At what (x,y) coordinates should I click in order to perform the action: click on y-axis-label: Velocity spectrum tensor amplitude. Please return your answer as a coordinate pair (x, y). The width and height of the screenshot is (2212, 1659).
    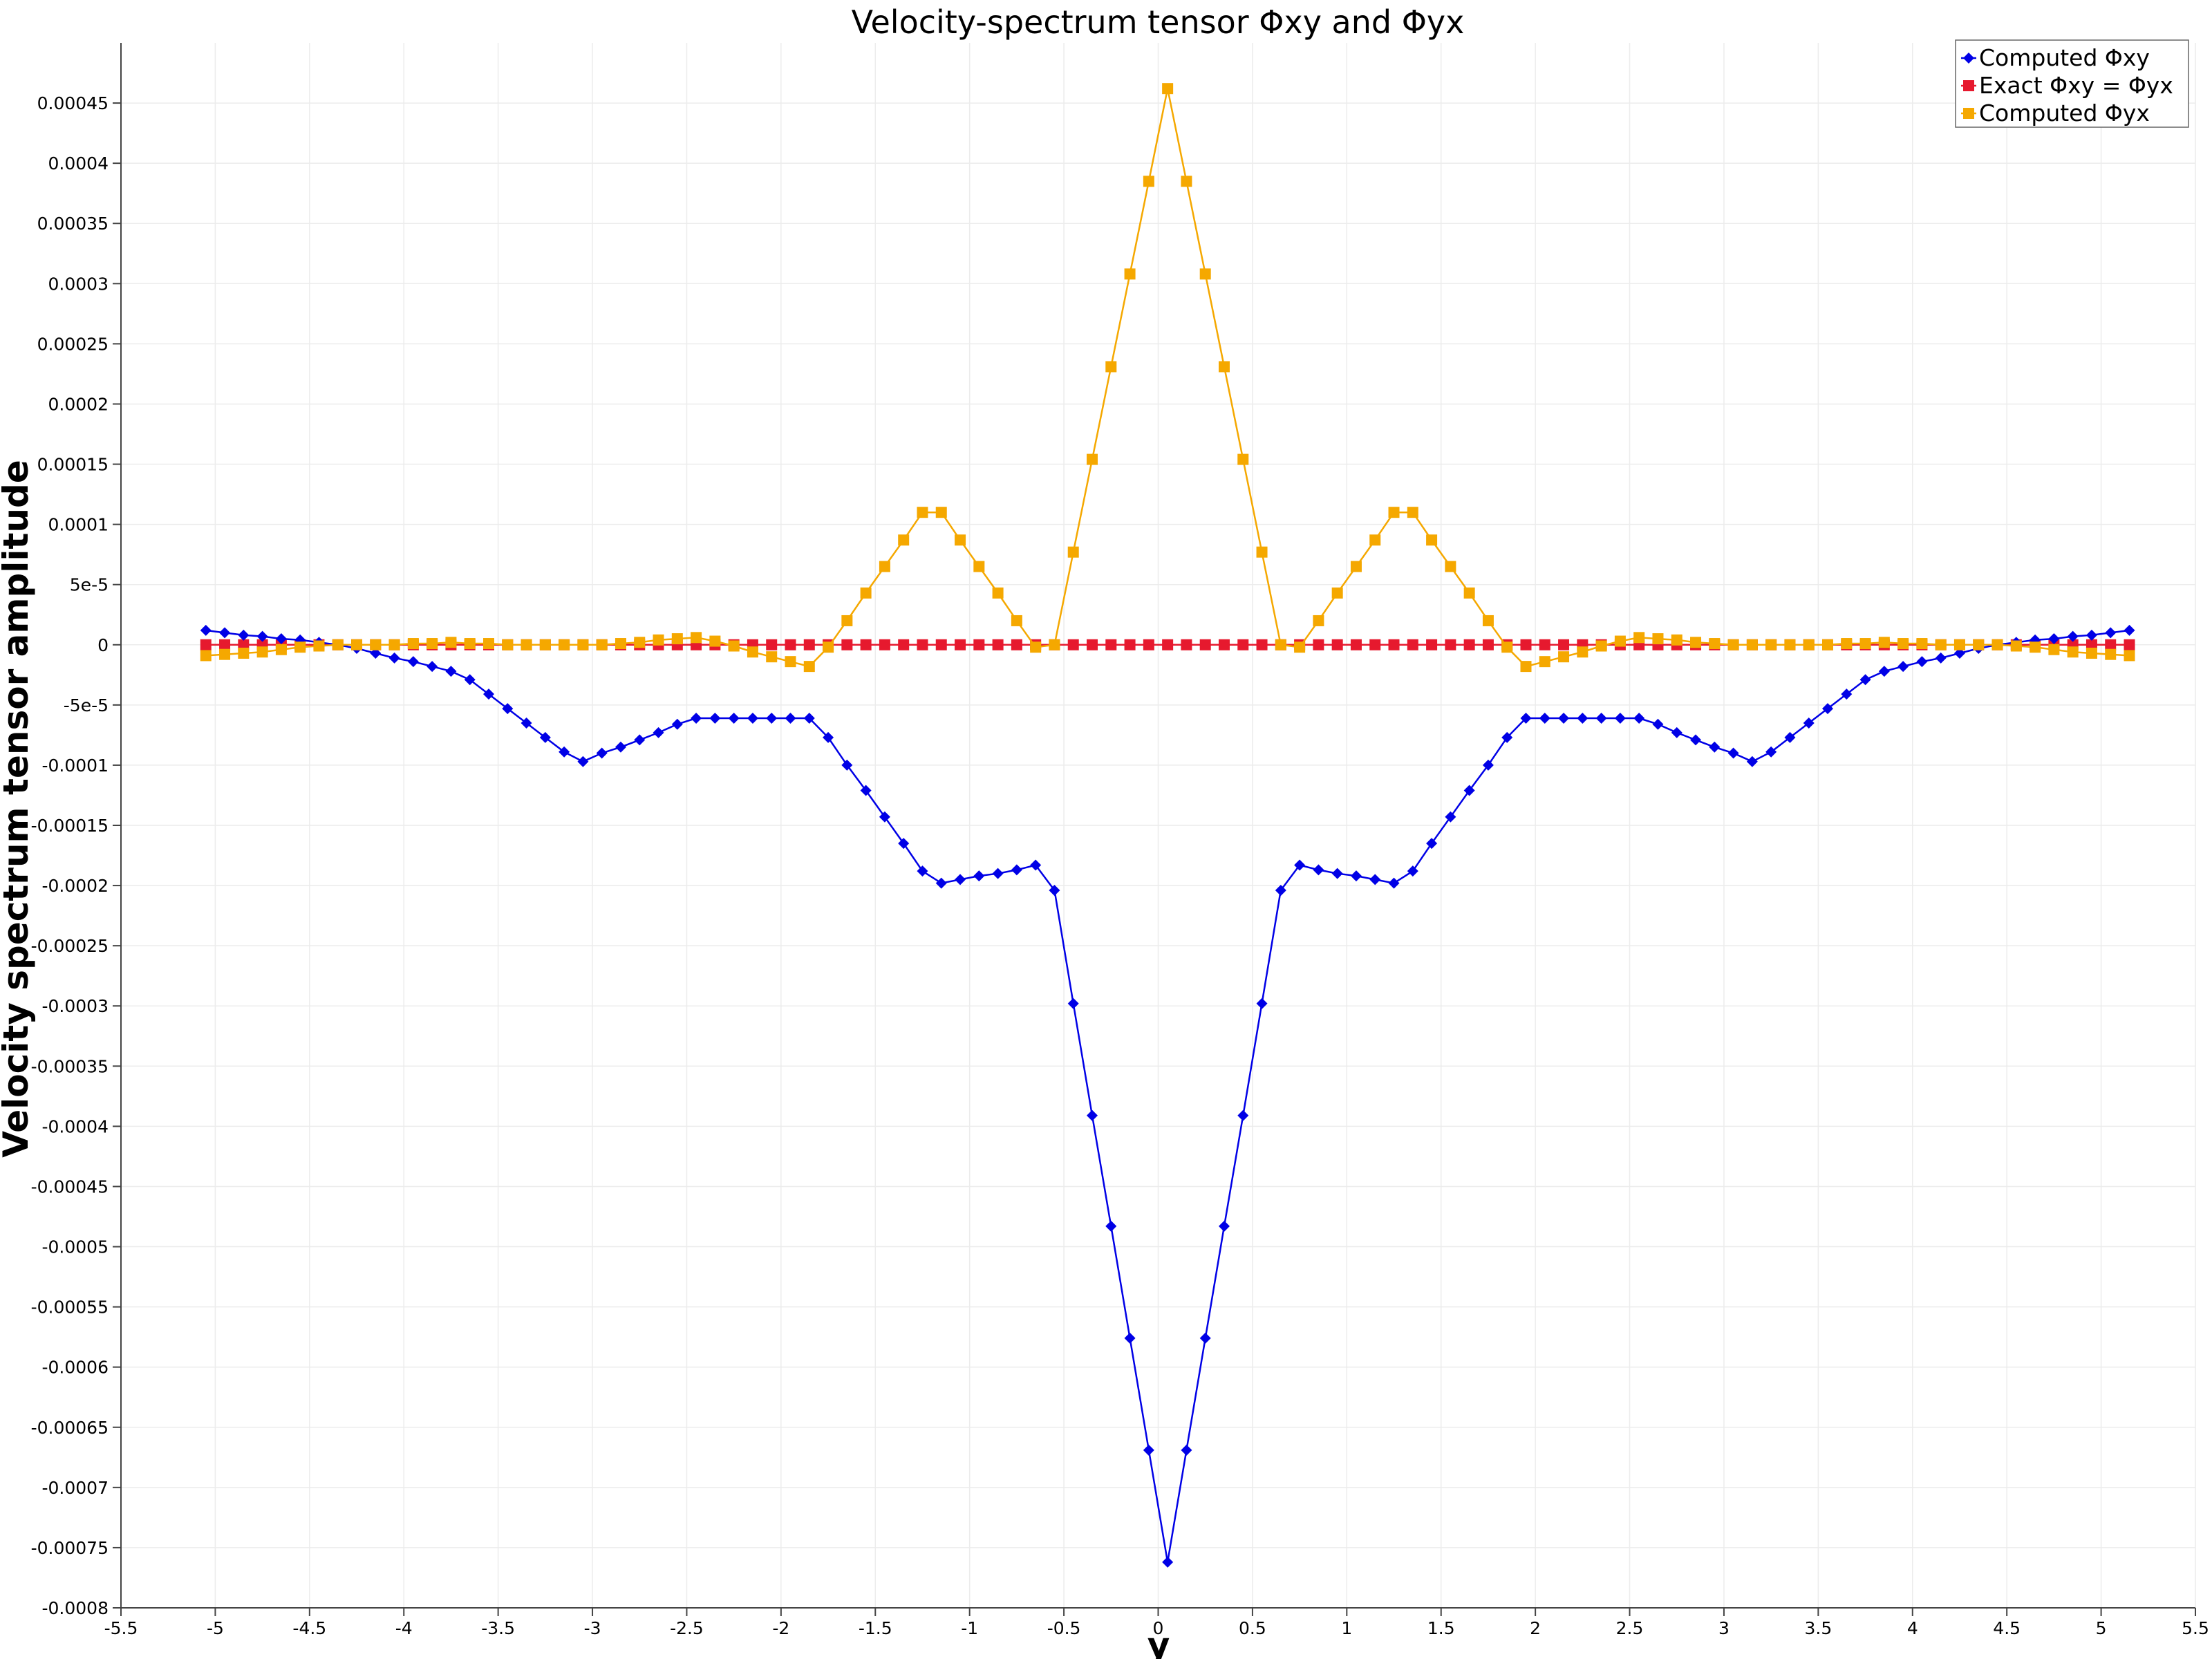
    Looking at the image, I should click on (18, 809).